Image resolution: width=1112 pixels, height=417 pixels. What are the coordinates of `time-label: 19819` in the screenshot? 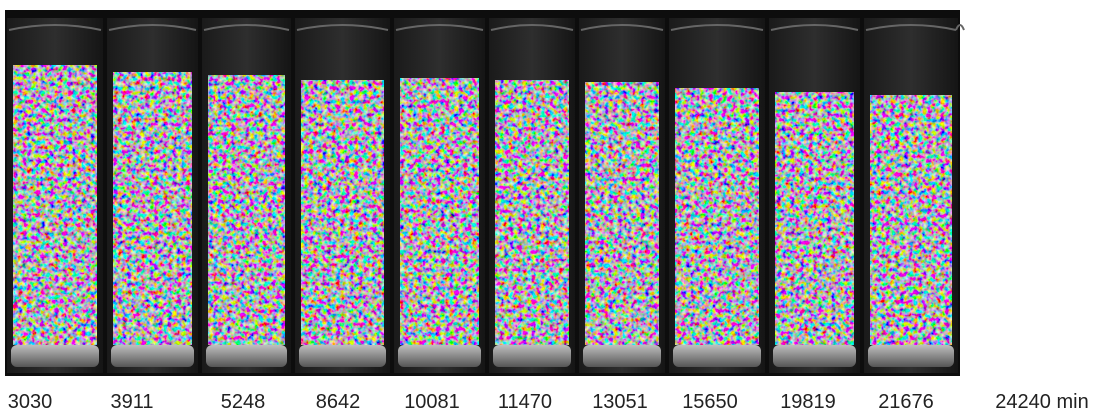 It's located at (808, 402).